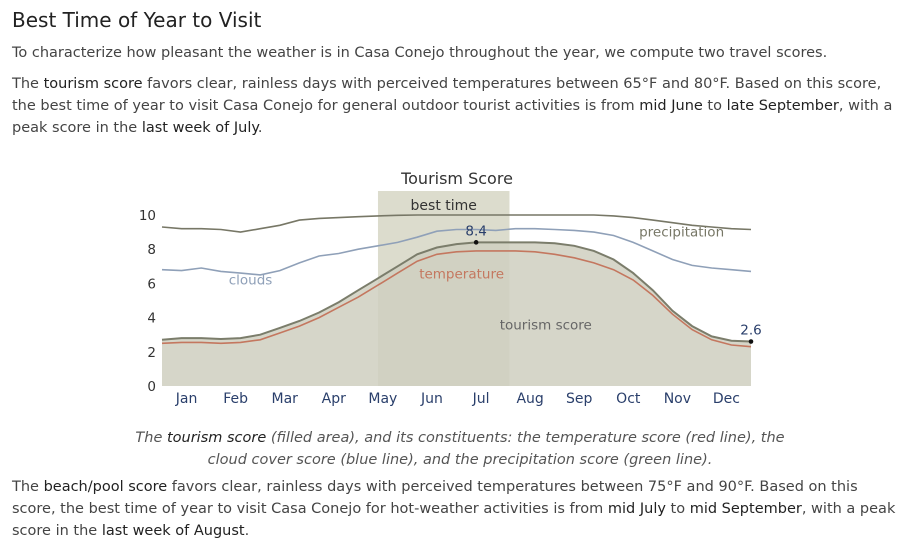 This screenshot has width=907, height=552. What do you see at coordinates (579, 399) in the screenshot?
I see `x-tick-label: Sep` at bounding box center [579, 399].